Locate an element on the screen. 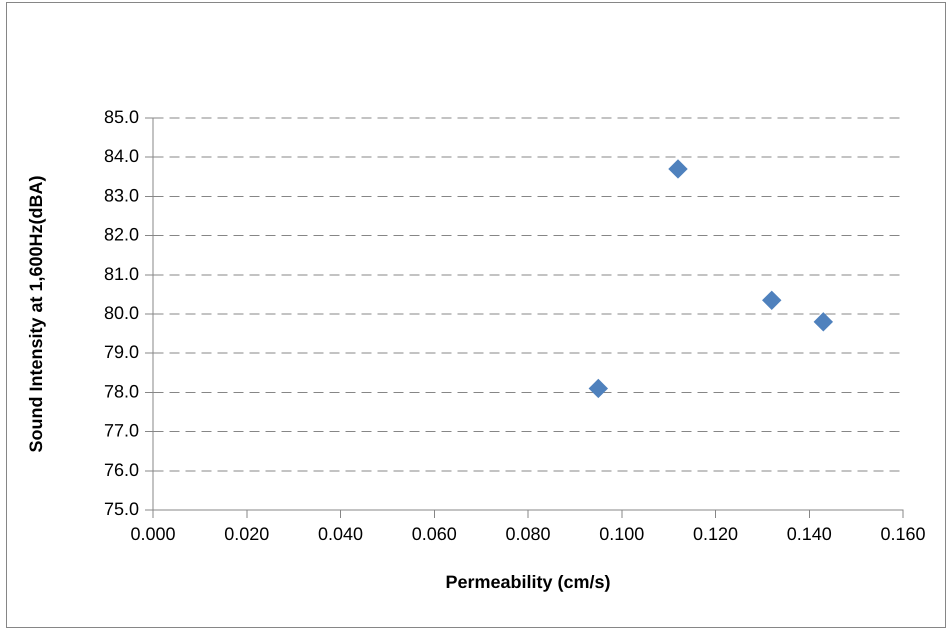  y-tick-label: 84.0 is located at coordinates (121, 156).